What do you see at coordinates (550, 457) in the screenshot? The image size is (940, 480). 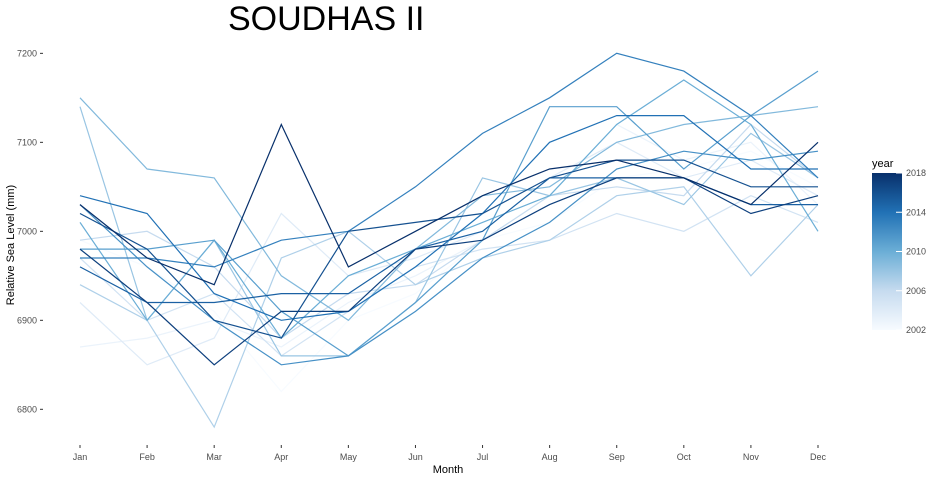 I see `x-tick-label-aug: Aug` at bounding box center [550, 457].